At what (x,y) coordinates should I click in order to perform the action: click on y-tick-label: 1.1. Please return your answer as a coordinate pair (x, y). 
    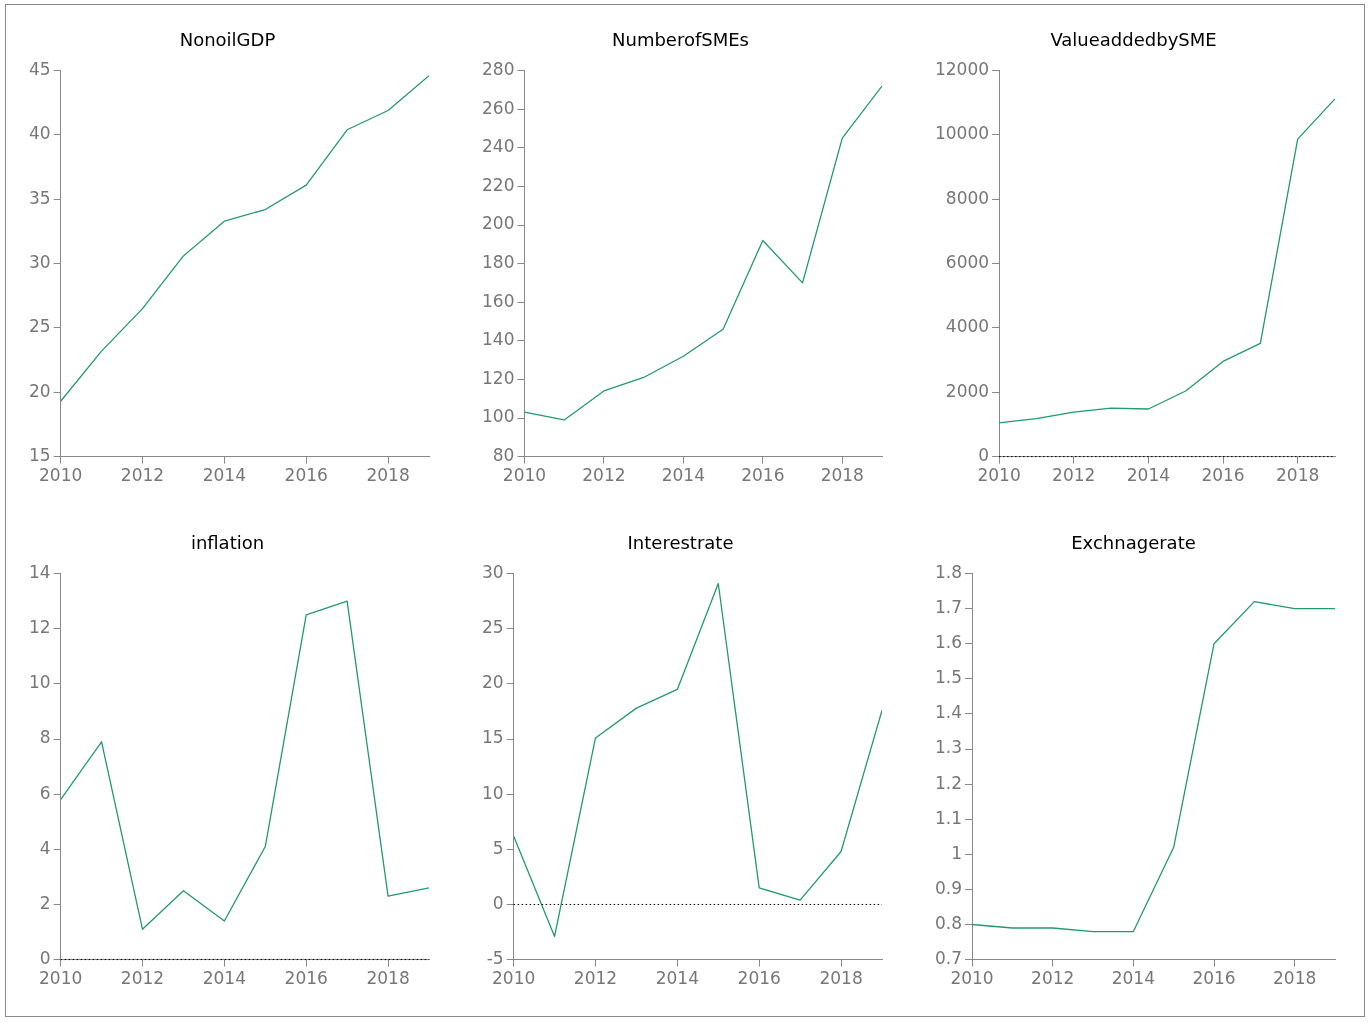
    Looking at the image, I should click on (948, 817).